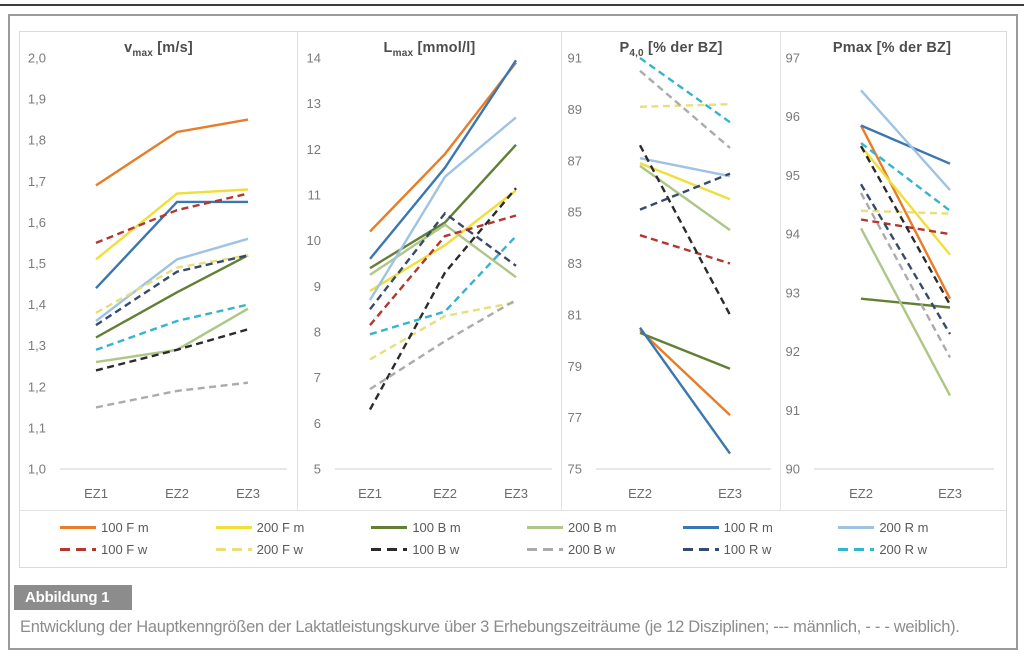  Describe the element at coordinates (317, 286) in the screenshot. I see `y-tick-label: 9` at that location.